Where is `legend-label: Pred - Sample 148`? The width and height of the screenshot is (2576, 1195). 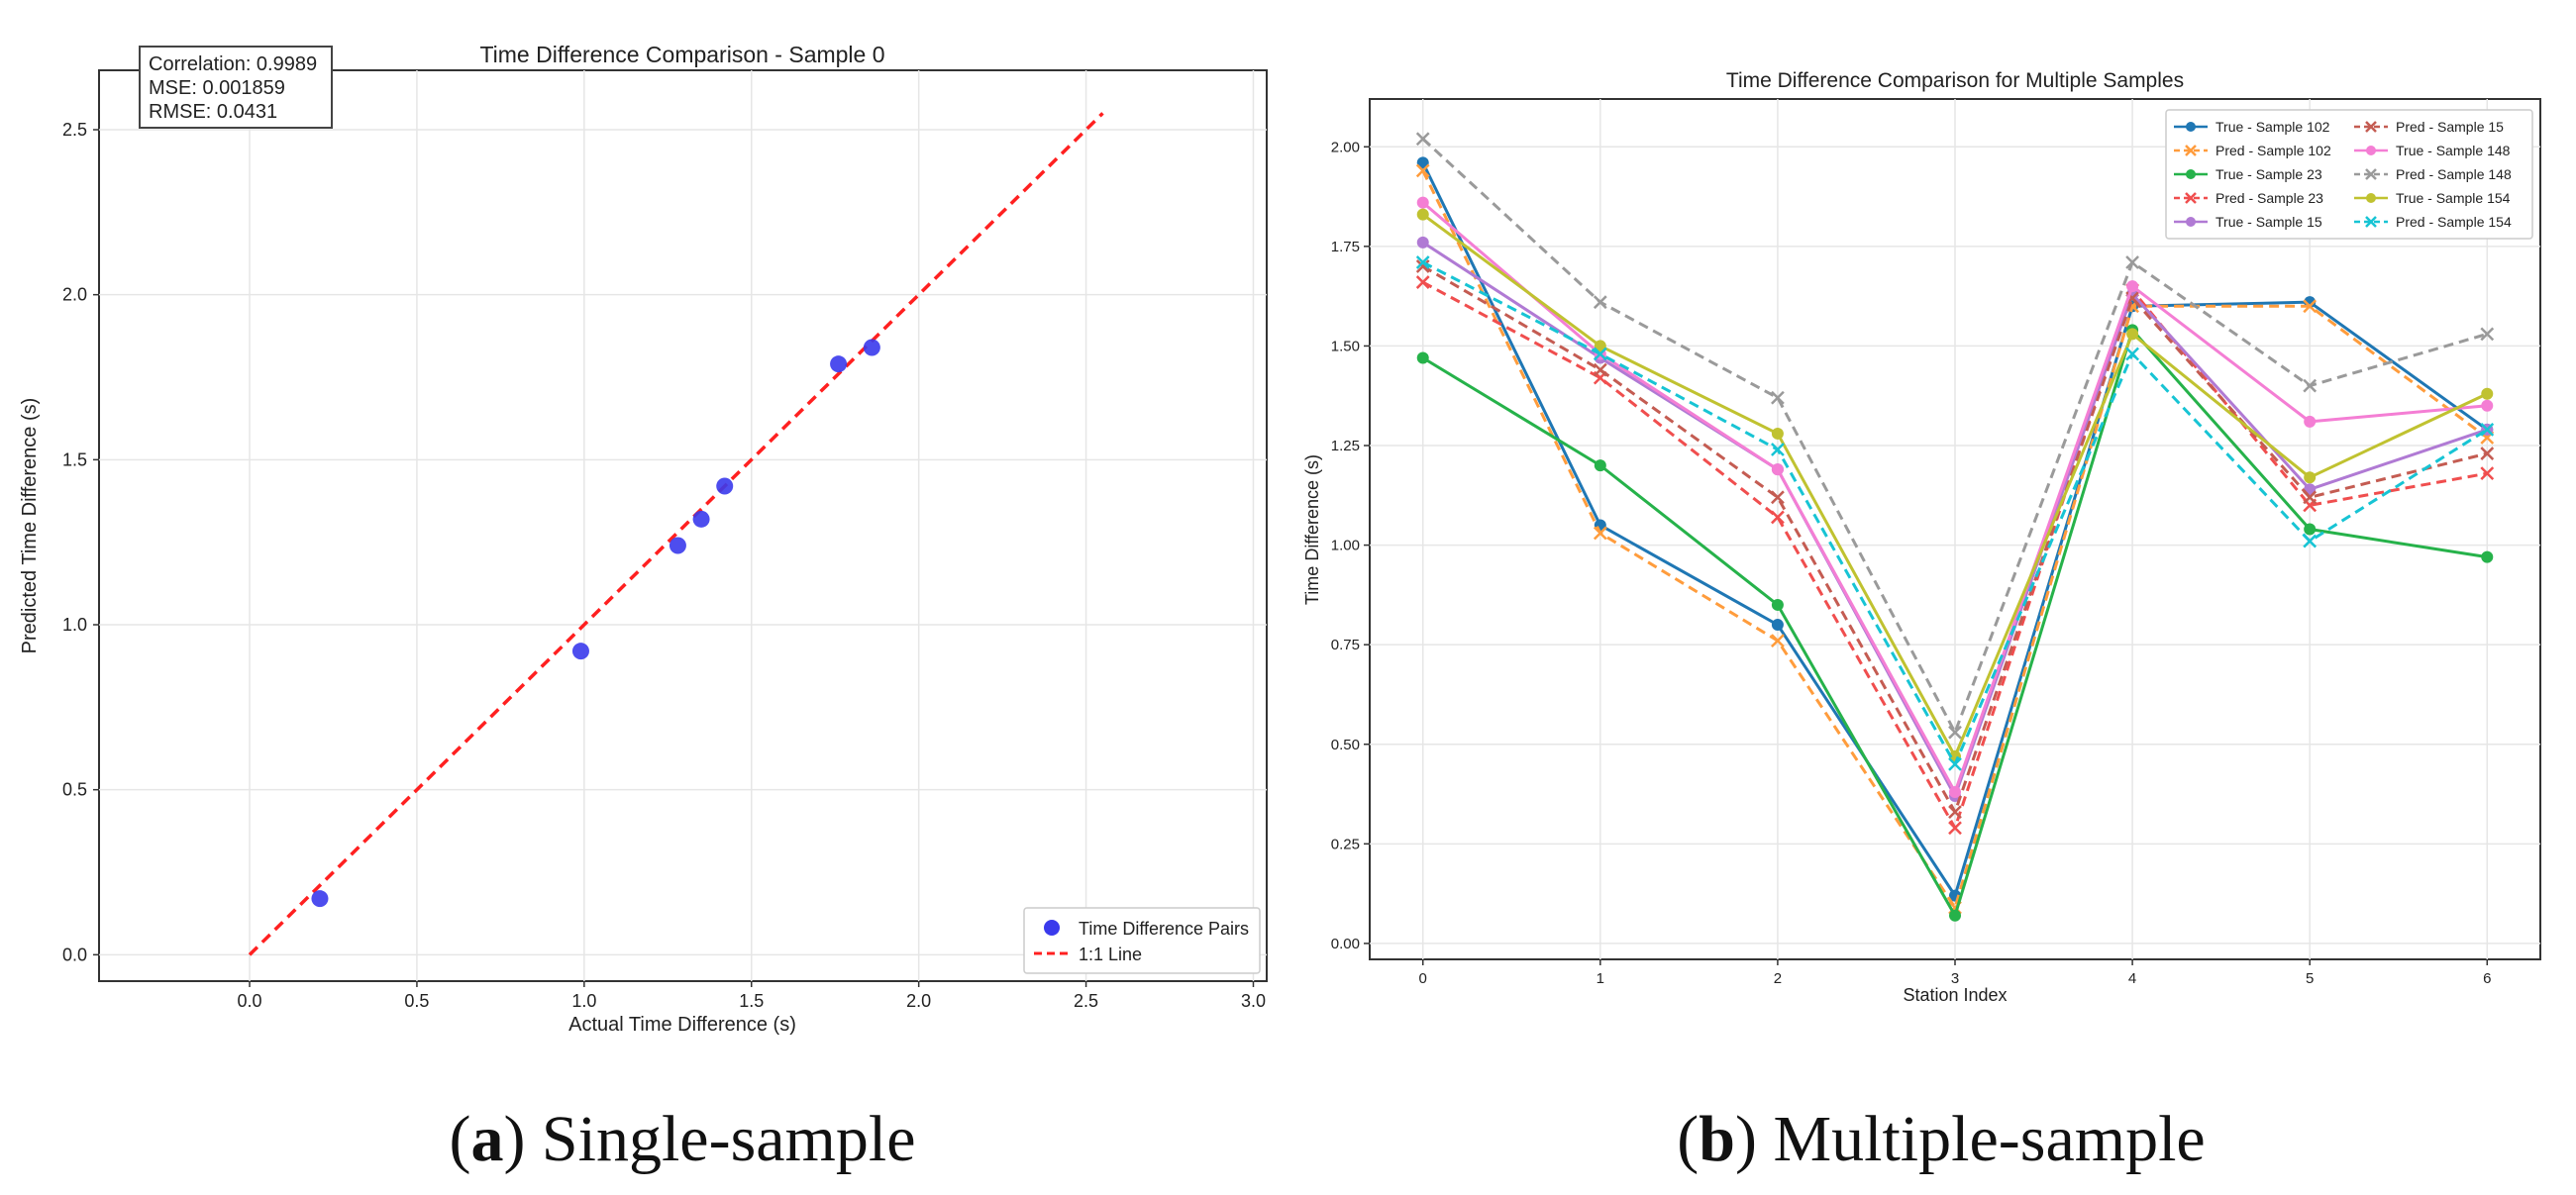 legend-label: Pred - Sample 148 is located at coordinates (2454, 174).